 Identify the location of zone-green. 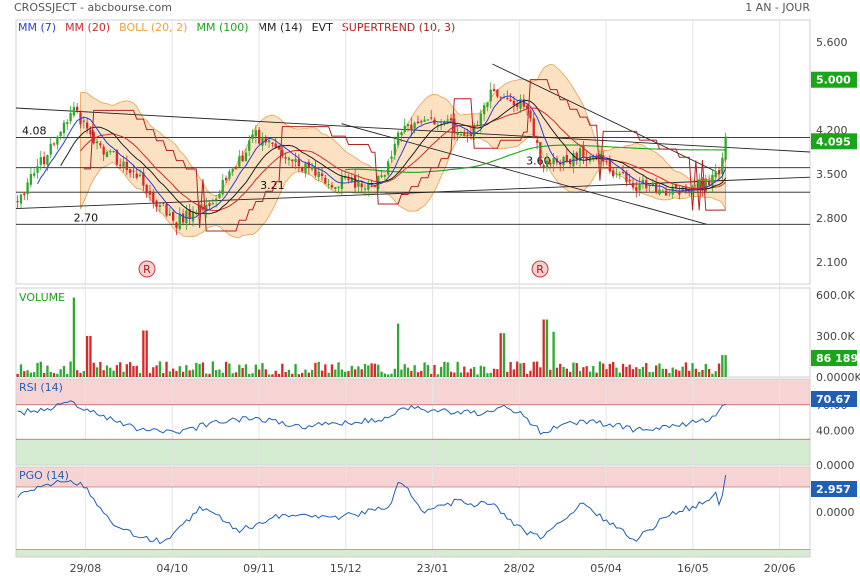
(413, 553).